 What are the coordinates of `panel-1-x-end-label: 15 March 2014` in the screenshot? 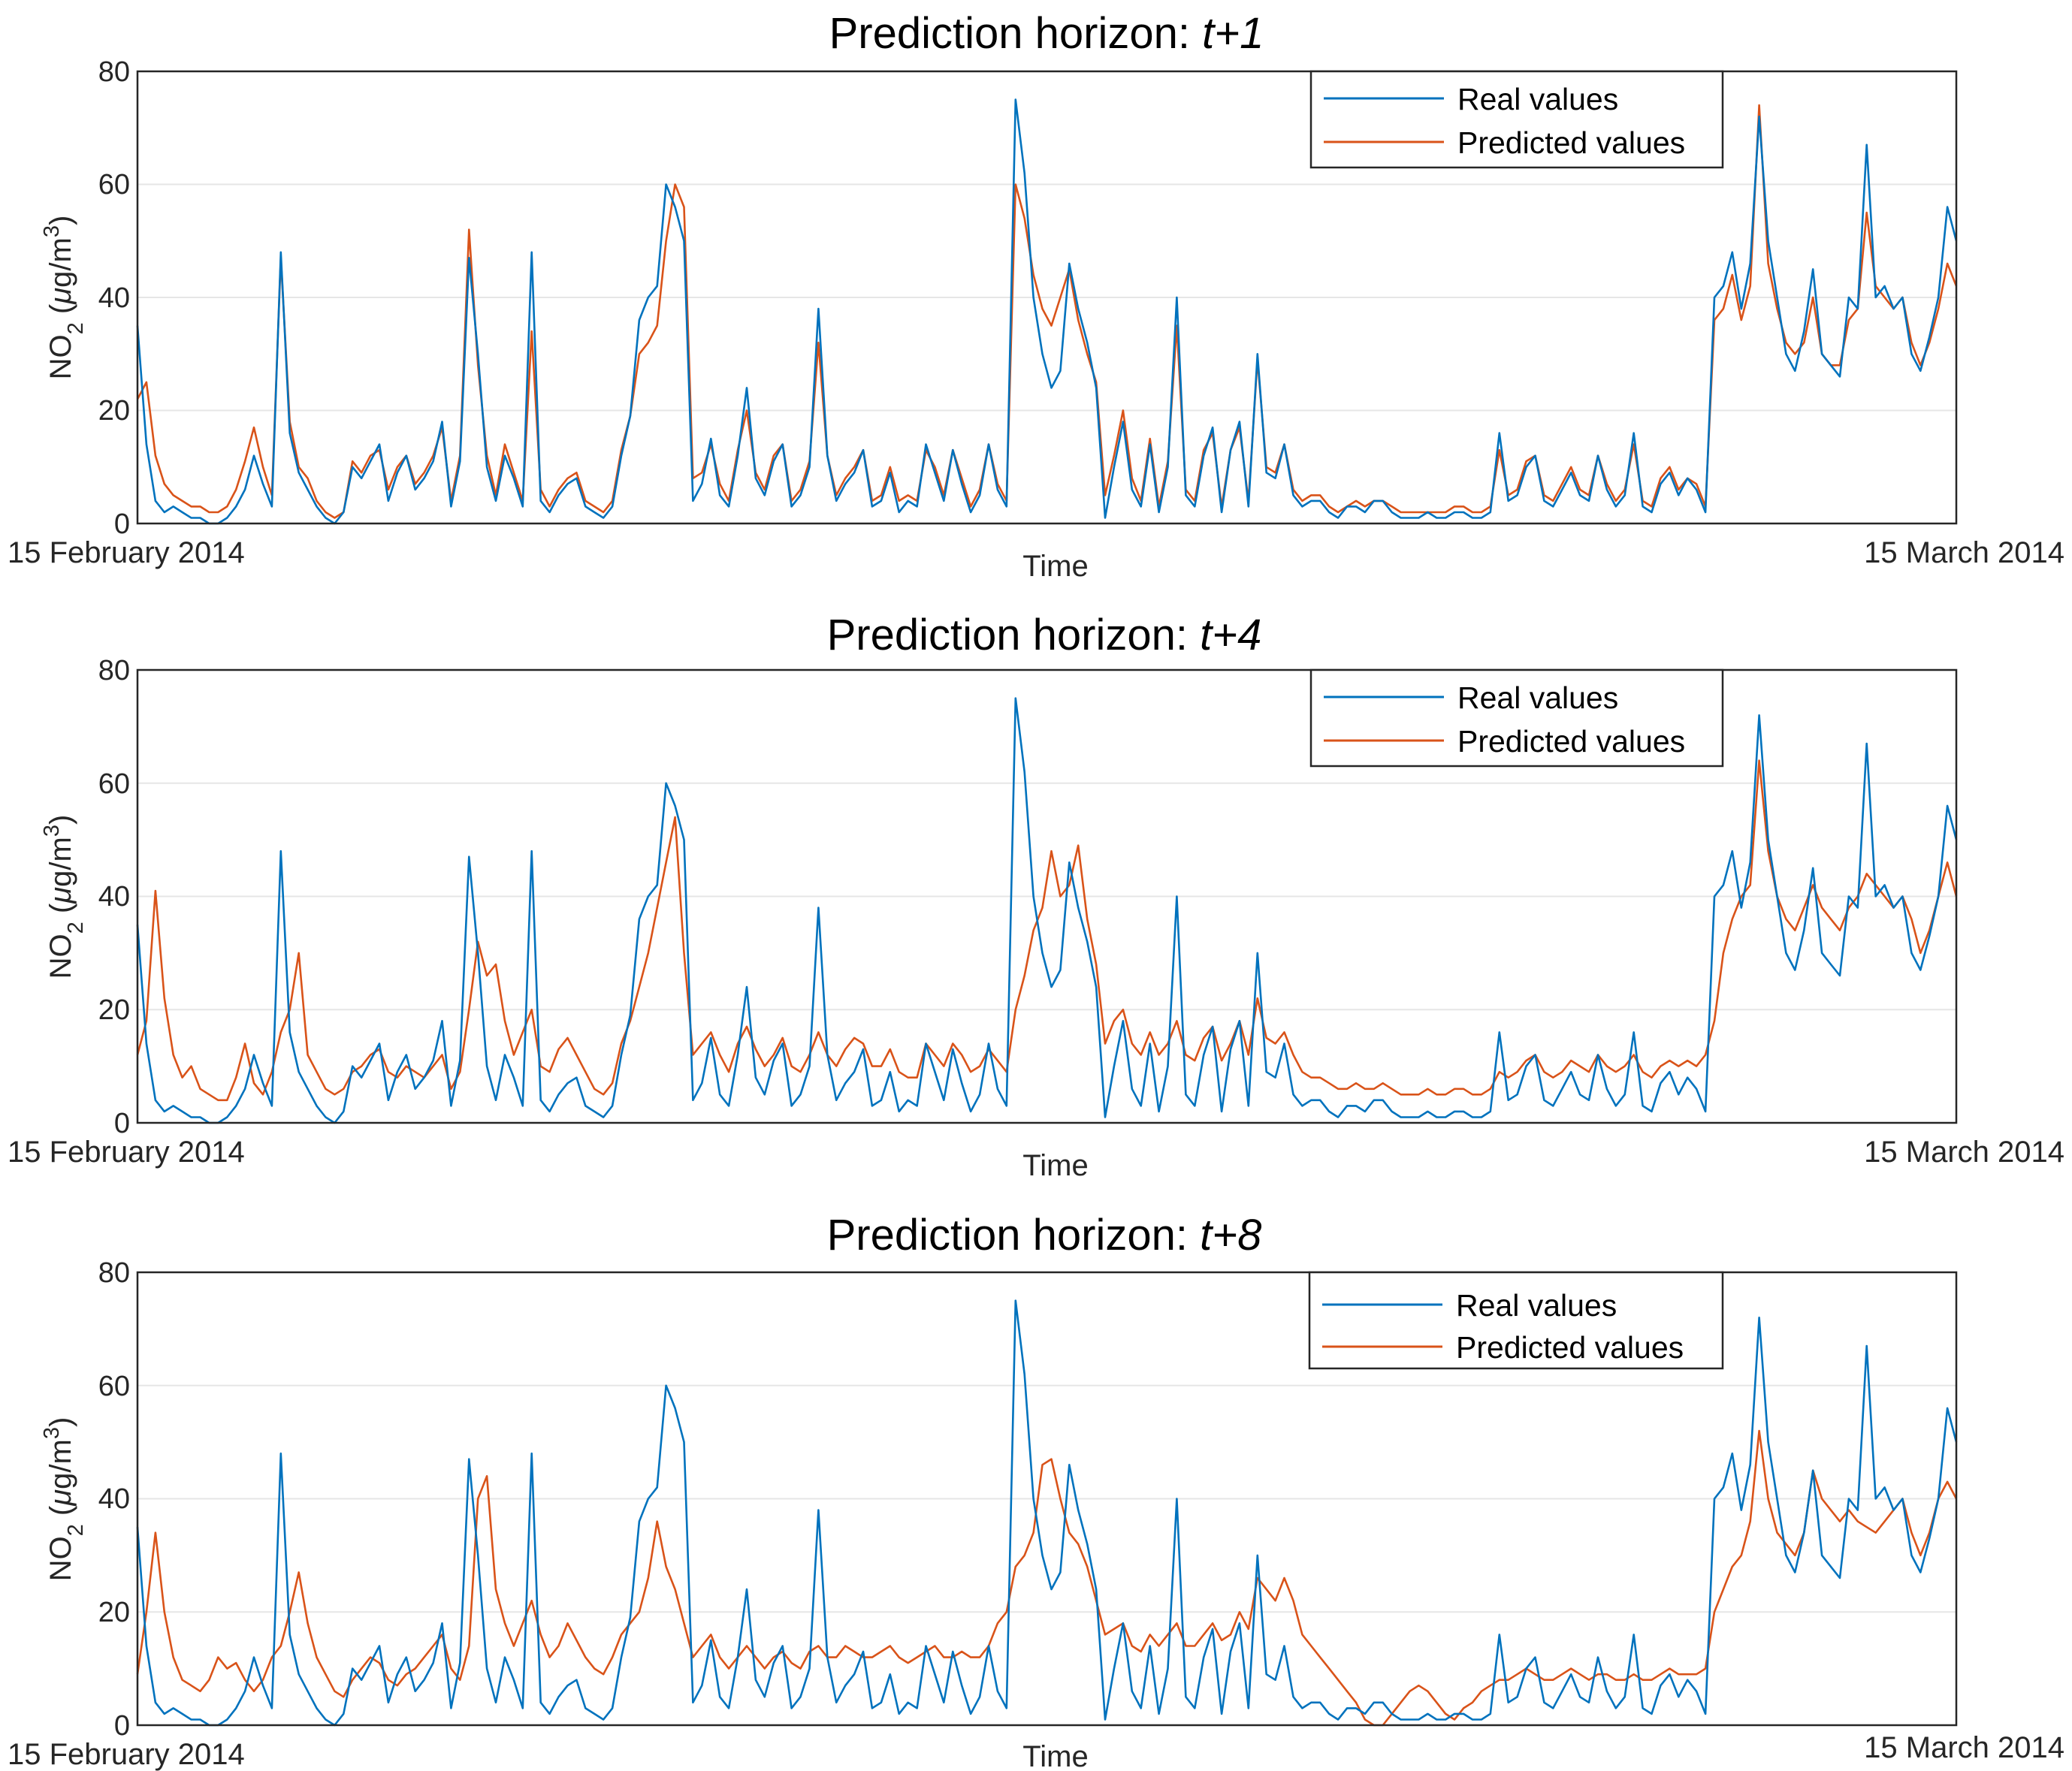 It's located at (1964, 552).